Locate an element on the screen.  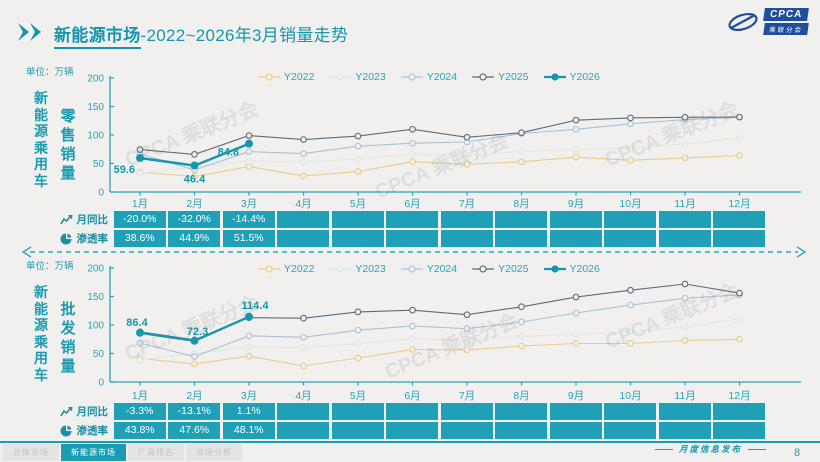
month-header: 9月 is located at coordinates (576, 204).